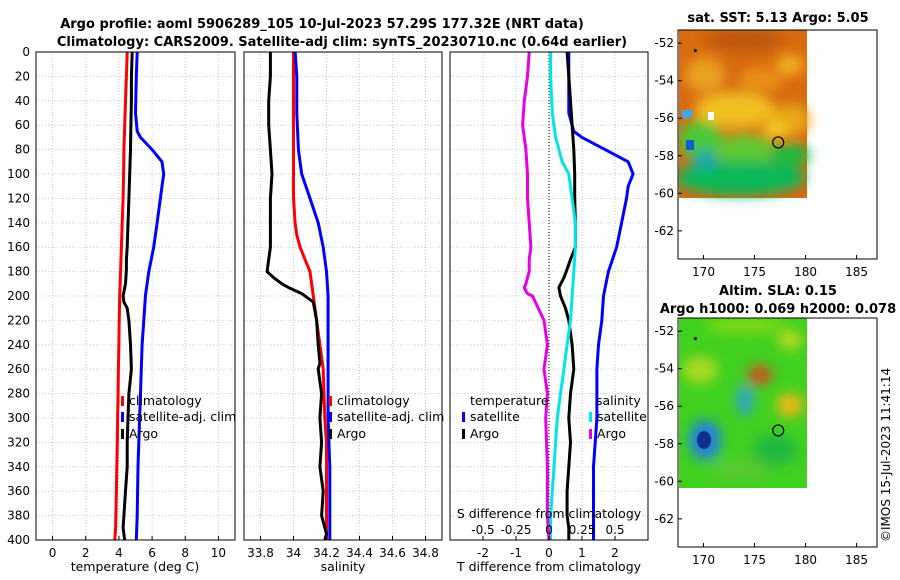 Image resolution: width=900 pixels, height=580 pixels. What do you see at coordinates (326, 553) in the screenshot?
I see `x-tick-label: 34.2` at bounding box center [326, 553].